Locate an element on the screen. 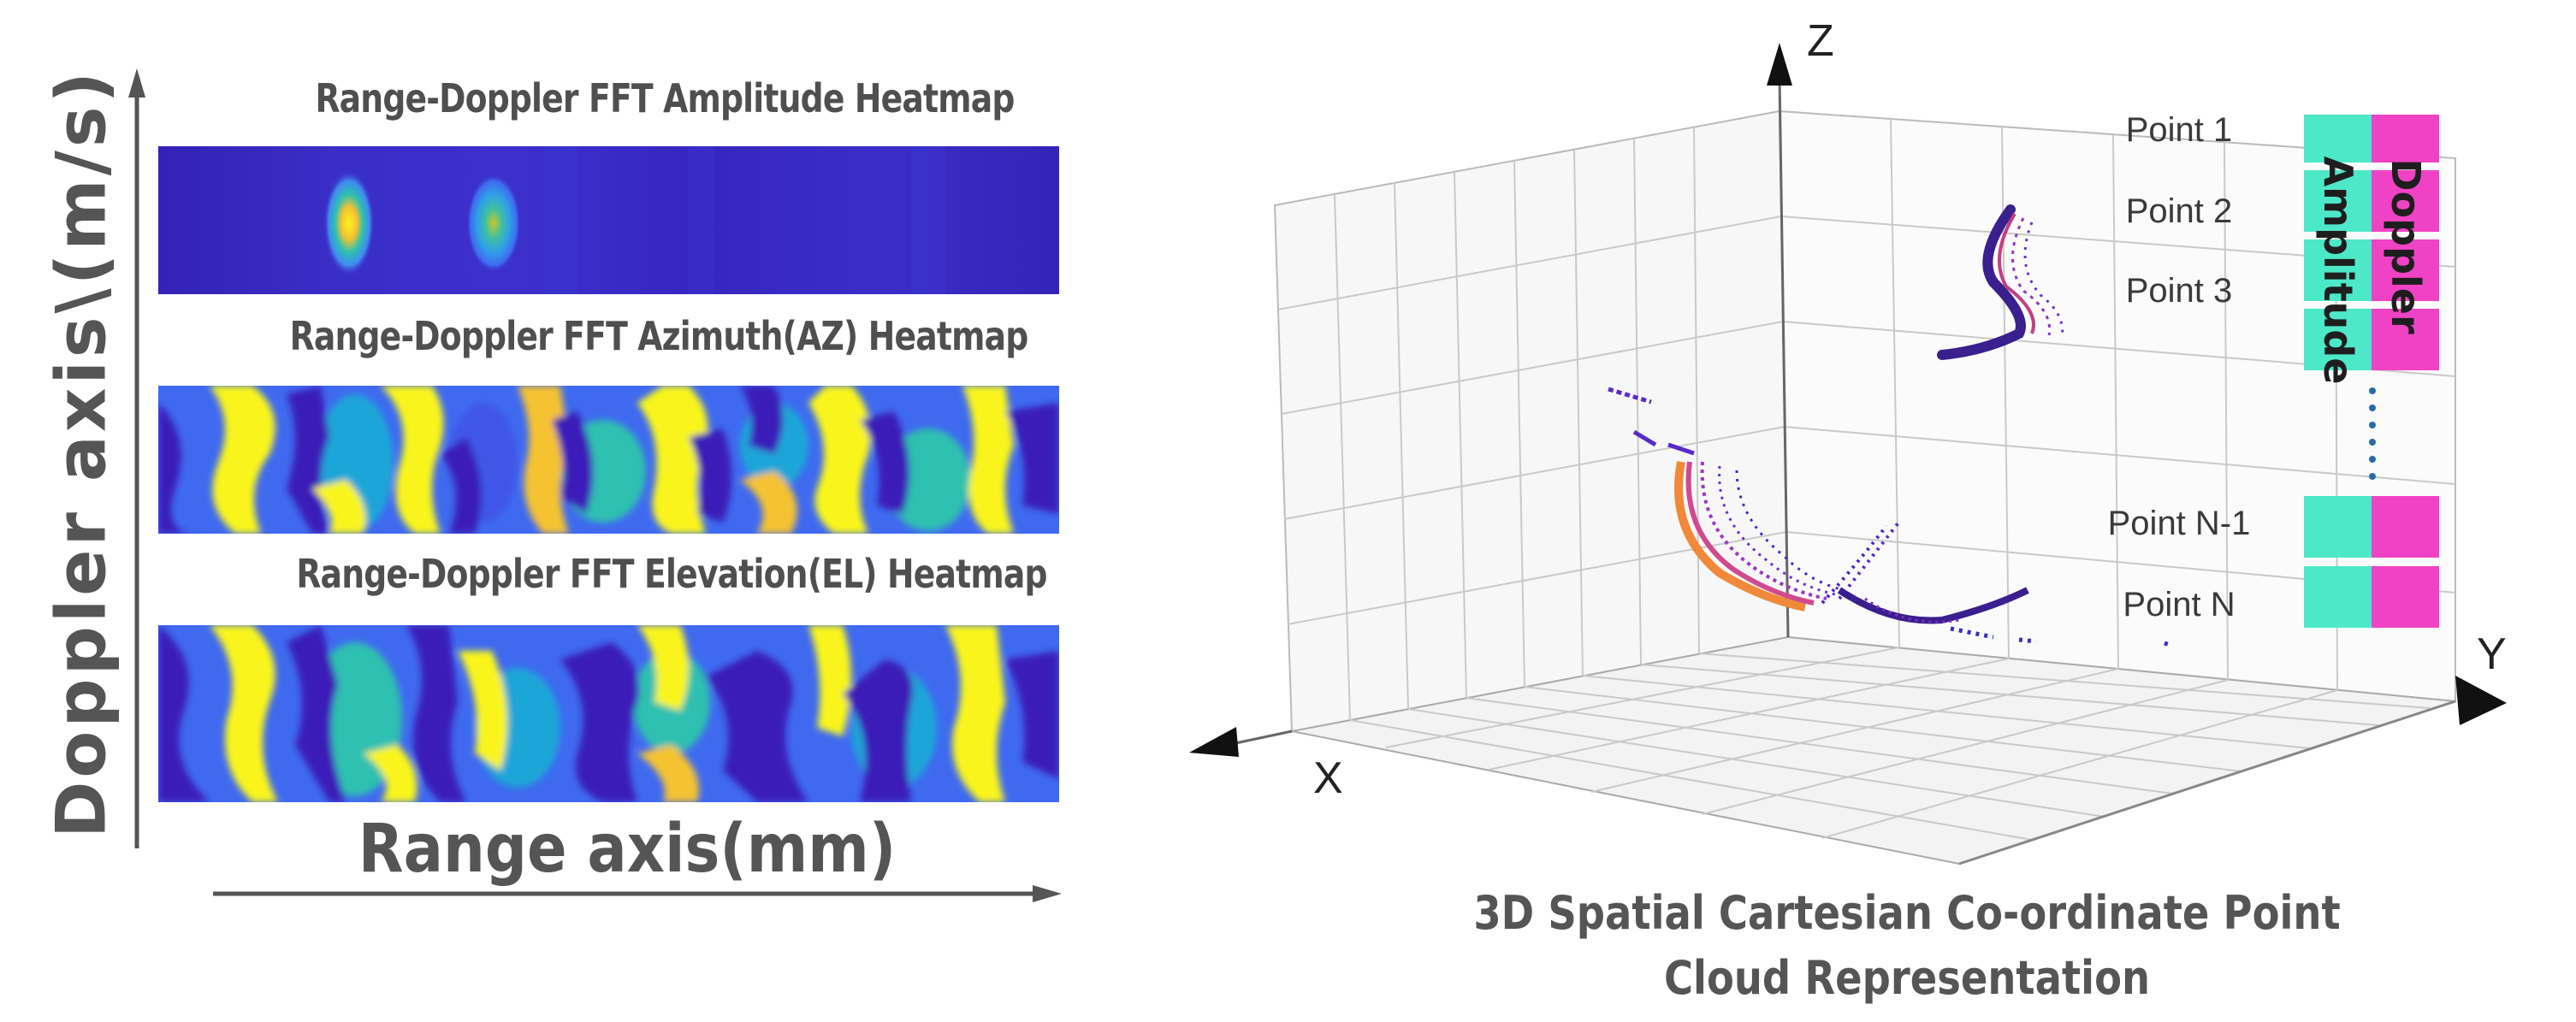 Image resolution: width=2576 pixels, height=1022 pixels. legend-row-label: Point 3 is located at coordinates (2179, 291).